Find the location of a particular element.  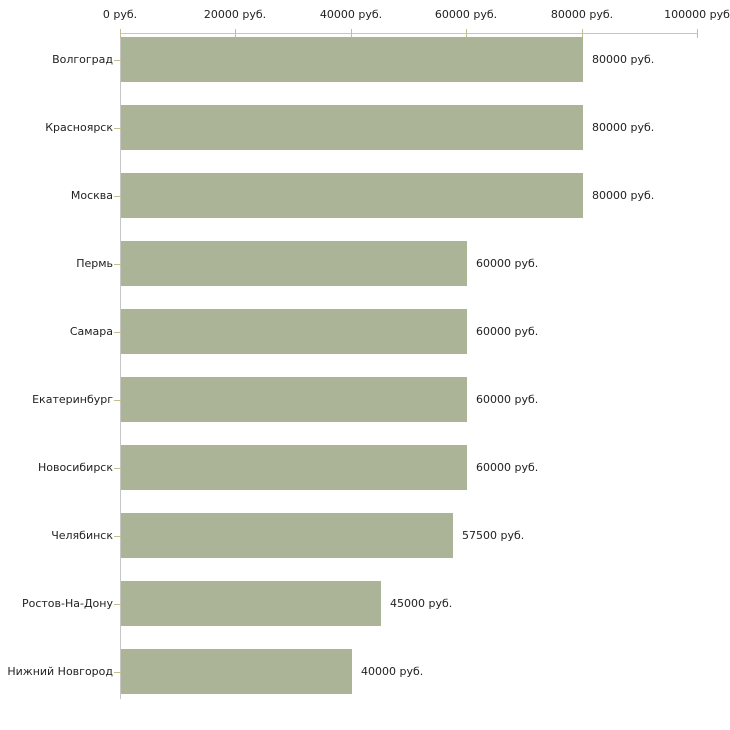

x-axis-tick-label: 20000 руб. is located at coordinates (235, 14).